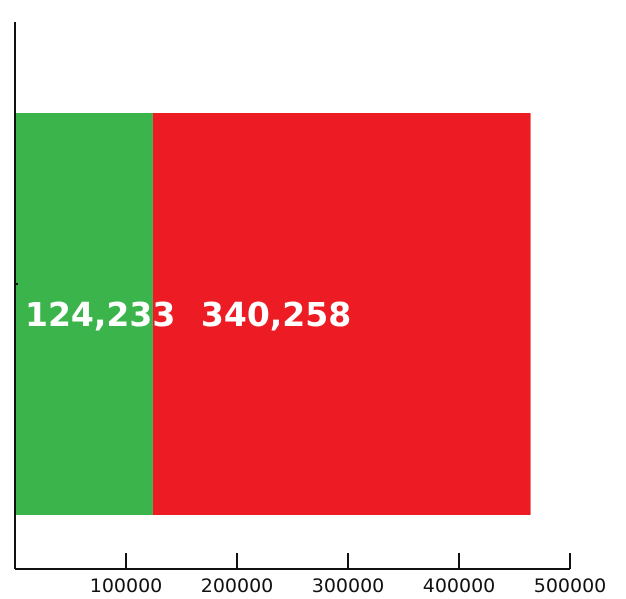  I want to click on x-tick-label-200000: 200000, so click(237, 586).